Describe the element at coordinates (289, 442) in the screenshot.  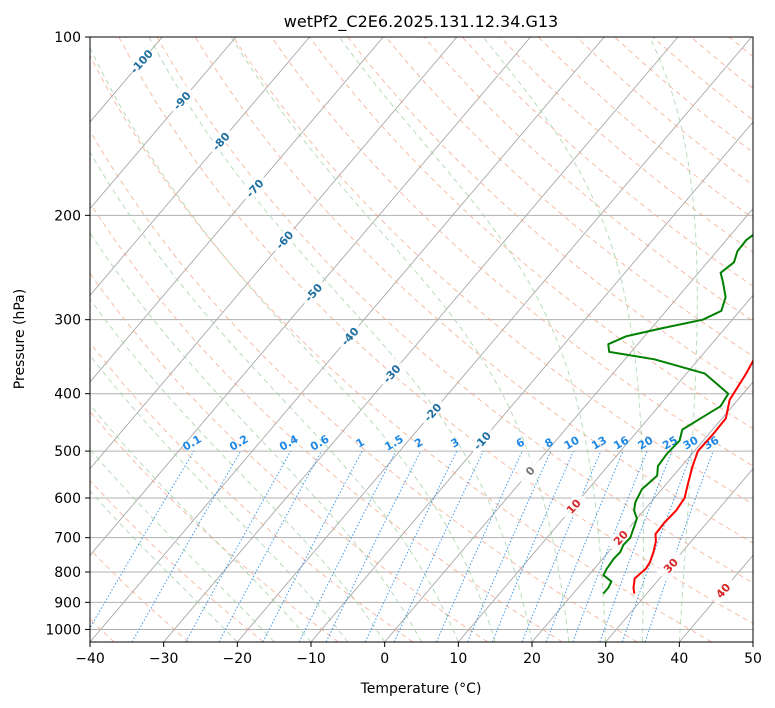
I see `mixing-ratio-label: 0.4` at that location.